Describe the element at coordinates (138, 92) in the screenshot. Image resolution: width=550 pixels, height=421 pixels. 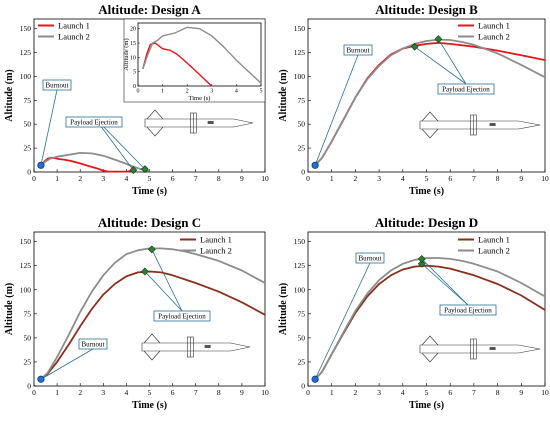
I see `inset-x-tick-label: 0` at that location.